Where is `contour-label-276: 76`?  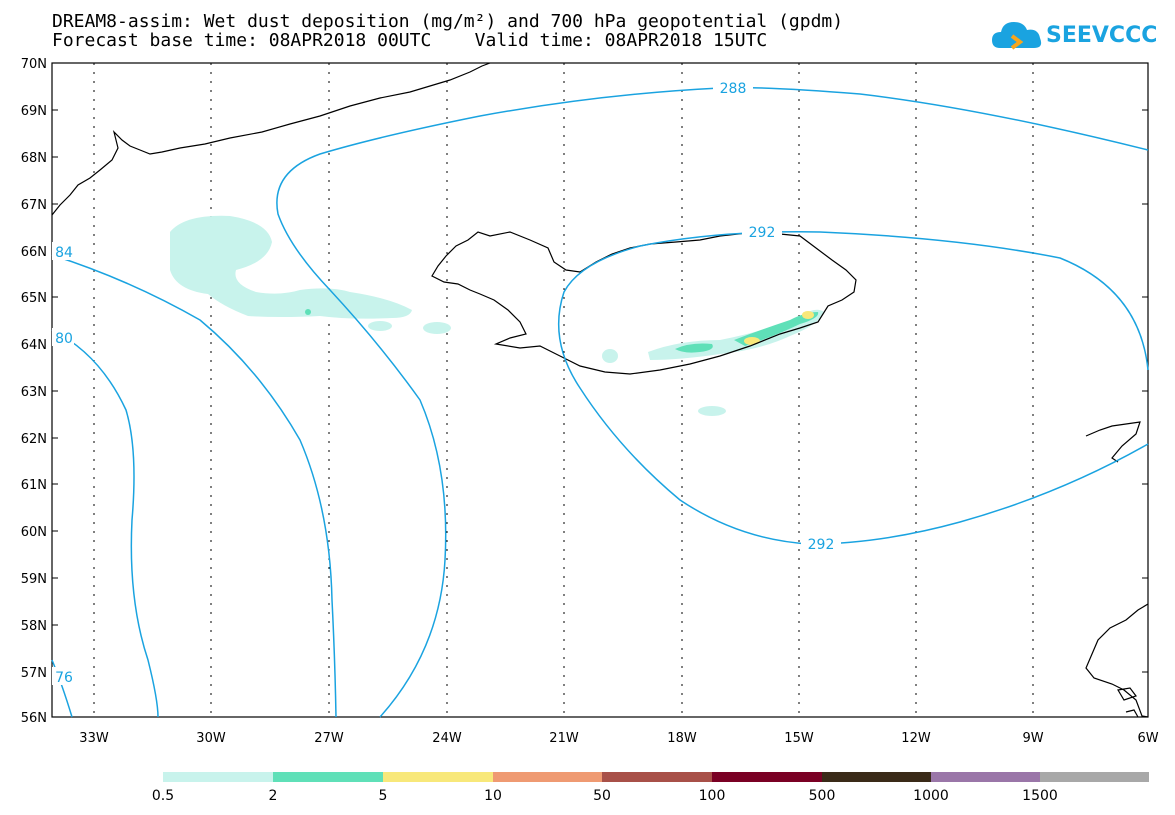 contour-label-276: 76 is located at coordinates (64, 678).